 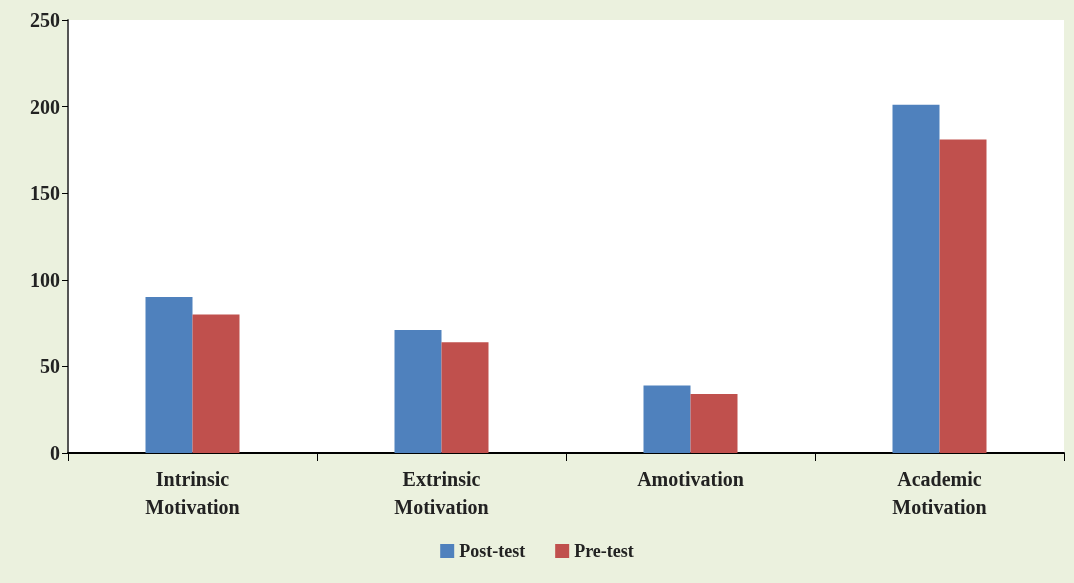 What do you see at coordinates (604, 551) in the screenshot?
I see `legend-label: Pre-test` at bounding box center [604, 551].